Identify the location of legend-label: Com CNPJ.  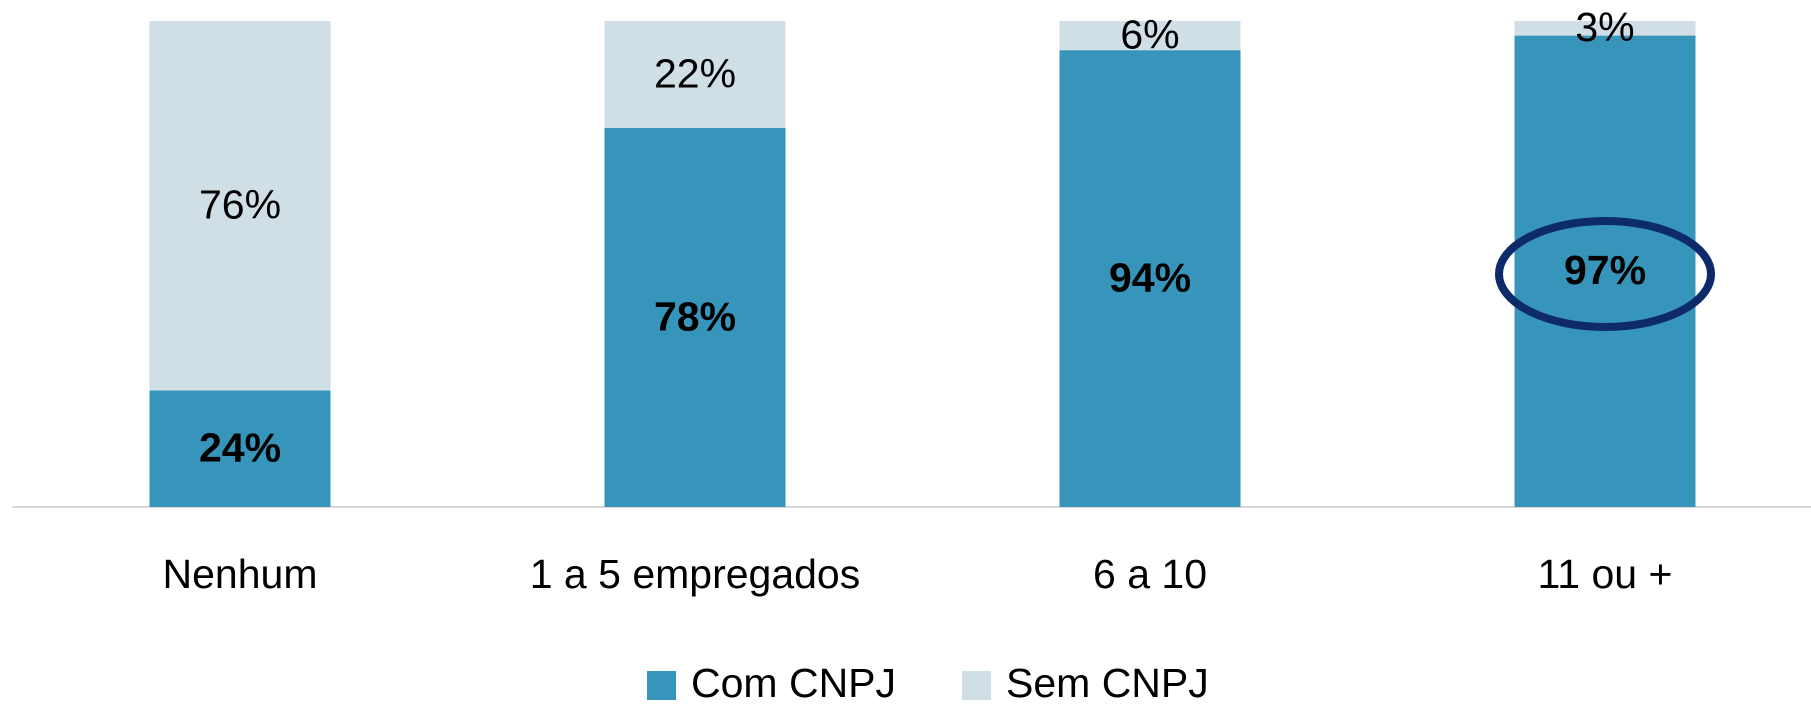
(793, 682).